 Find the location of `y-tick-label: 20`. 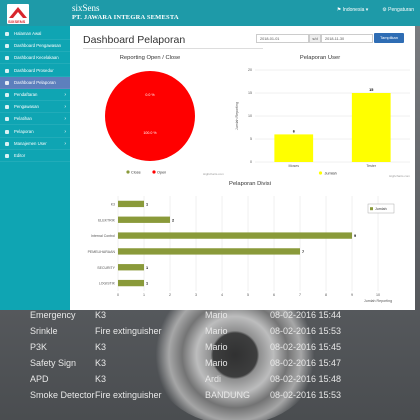

y-tick-label: 20 is located at coordinates (250, 70).